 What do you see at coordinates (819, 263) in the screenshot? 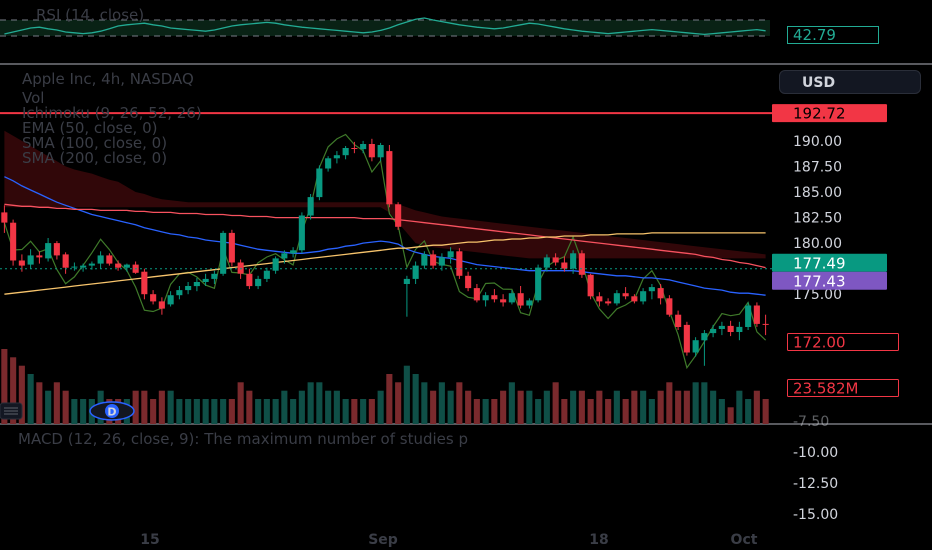
I see `price-badge-text: 177.49` at bounding box center [819, 263].